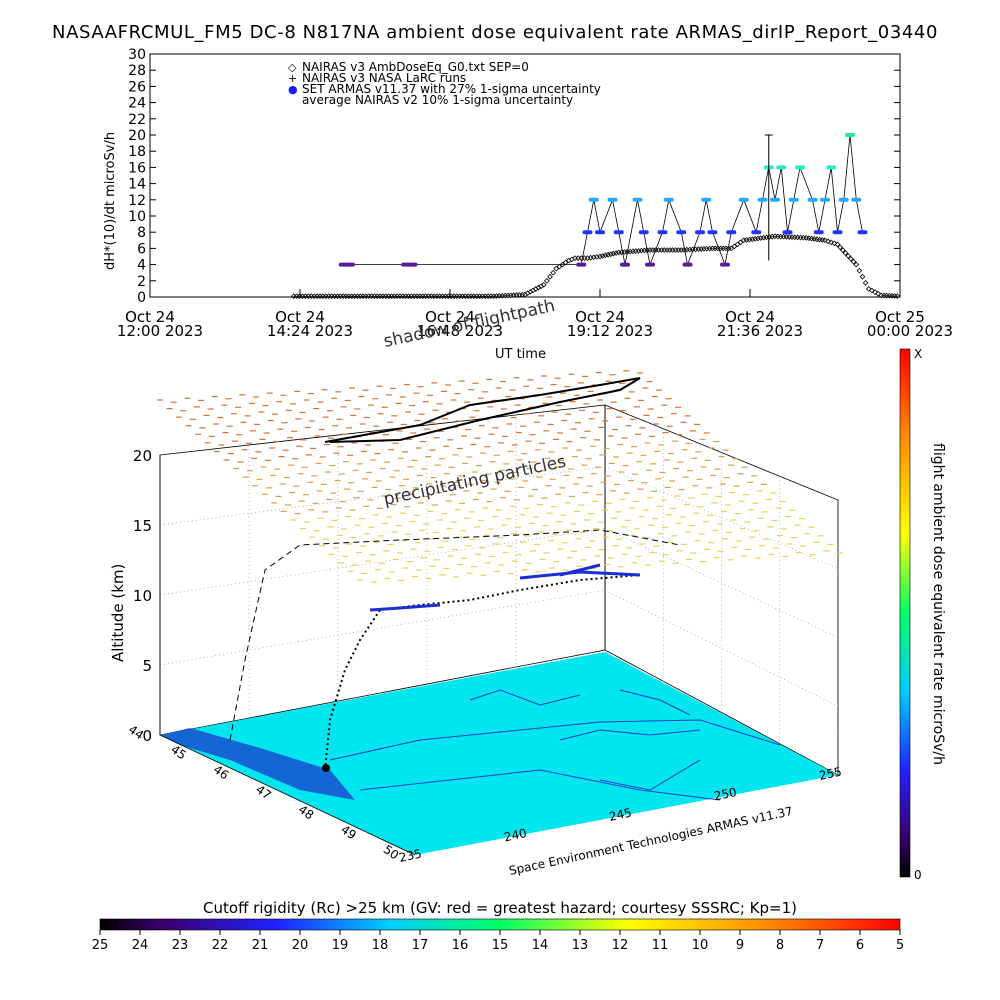 This screenshot has height=1000, width=1000. I want to click on y-tick-label: 24, so click(137, 104).